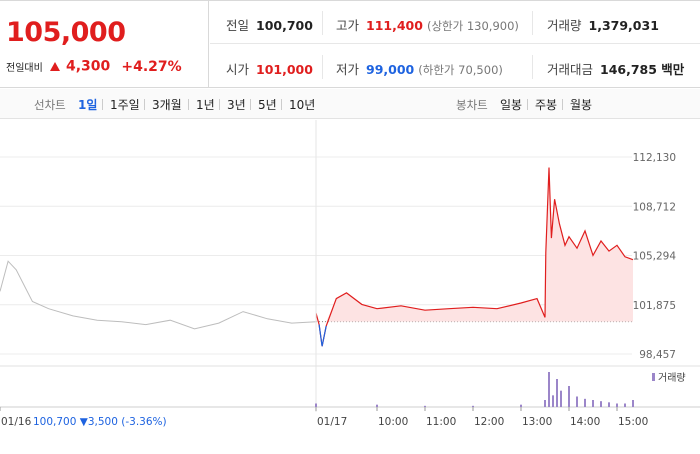  I want to click on x-tick-label: 01/16, so click(16, 422).